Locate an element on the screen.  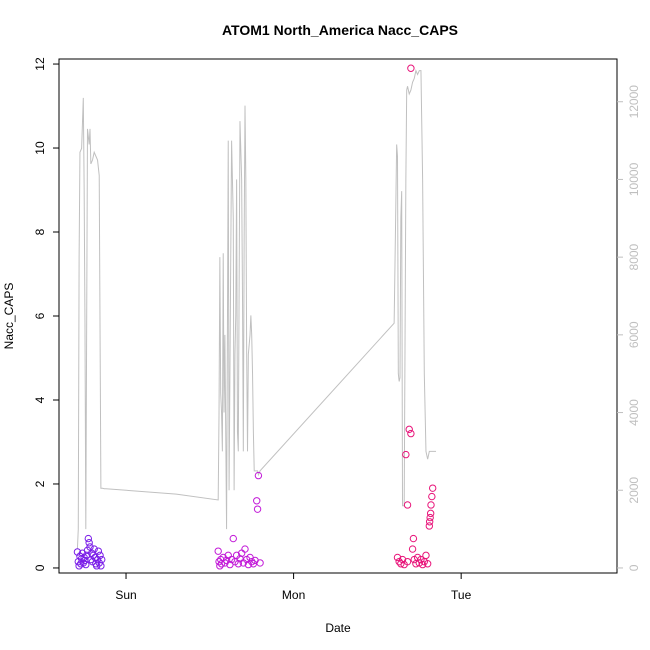
x-tick-label-1: Mon is located at coordinates (293, 595).